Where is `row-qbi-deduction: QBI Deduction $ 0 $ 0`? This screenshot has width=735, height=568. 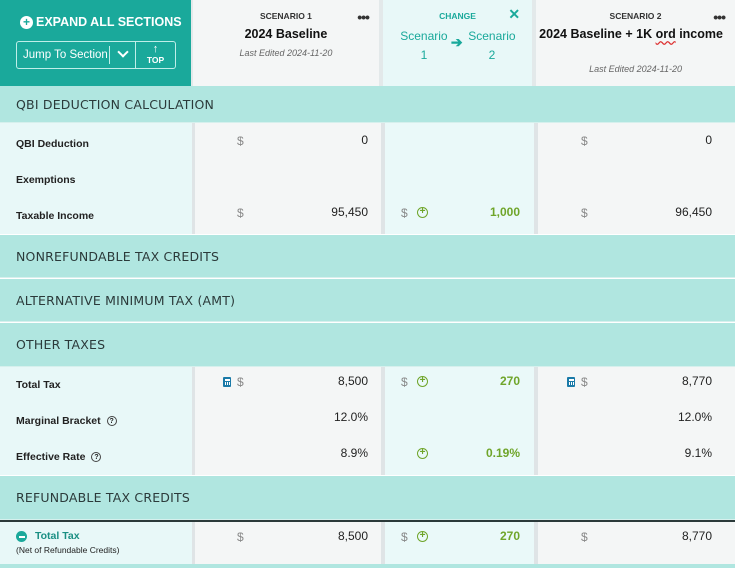
row-qbi-deduction: QBI Deduction $ 0 $ 0 is located at coordinates (367, 141).